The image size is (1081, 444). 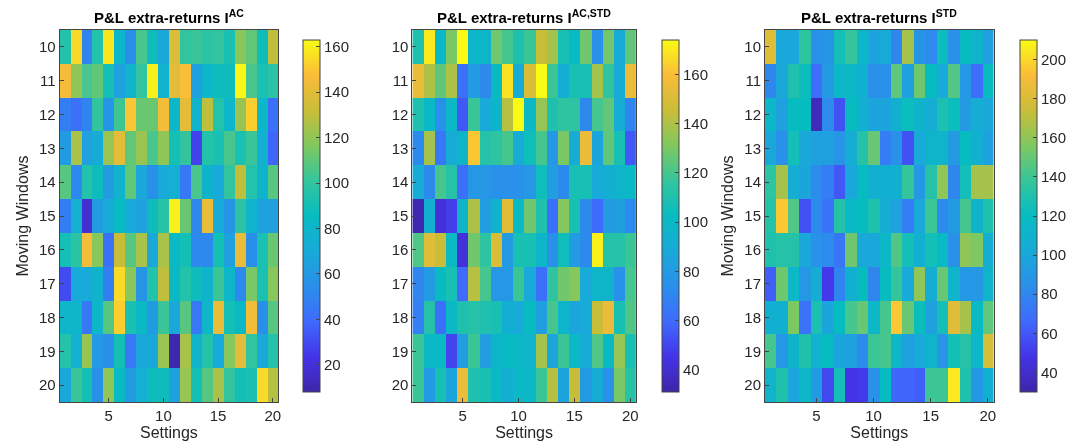 I want to click on chart-title: P&L extra-returns I$^{AC,STD}$, so click(x=524, y=17).